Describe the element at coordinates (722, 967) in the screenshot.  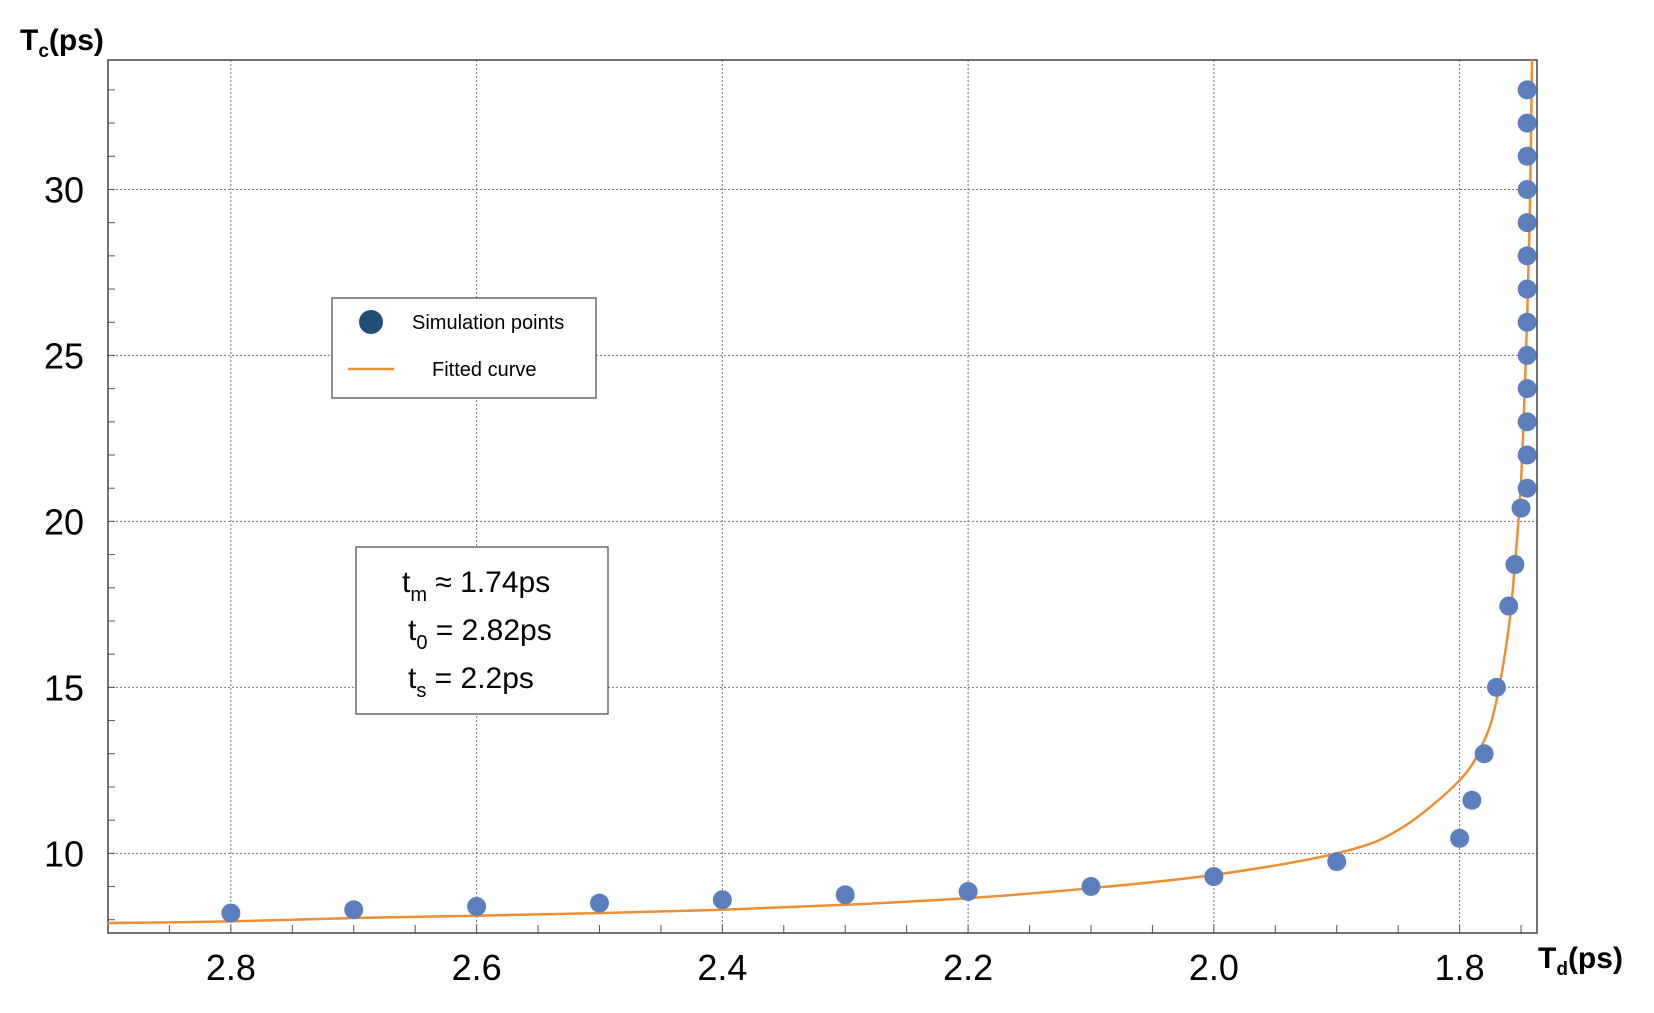
I see `x-tick-label: 2.4` at that location.